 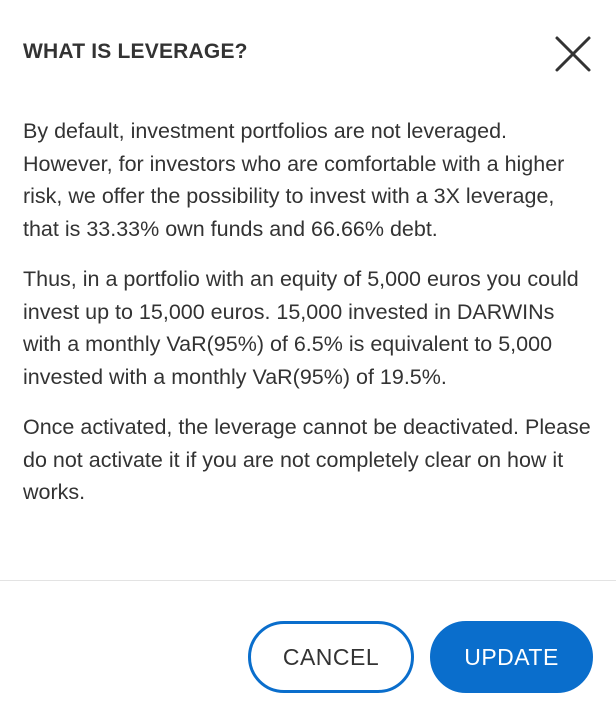 What do you see at coordinates (308, 580) in the screenshot?
I see `footer-divider` at bounding box center [308, 580].